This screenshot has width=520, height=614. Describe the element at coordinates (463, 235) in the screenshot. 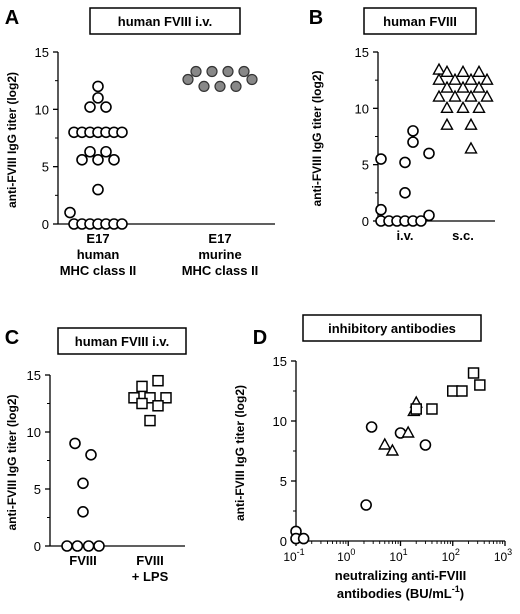

I see `category-label: s.c.` at that location.